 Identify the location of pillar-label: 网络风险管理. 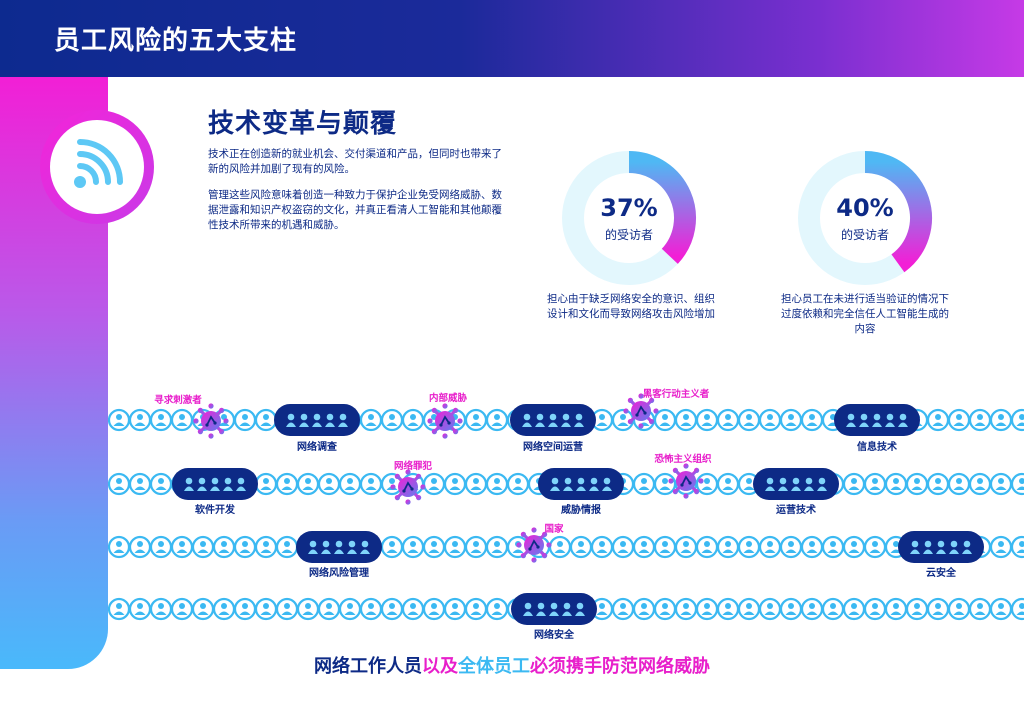
(339, 573).